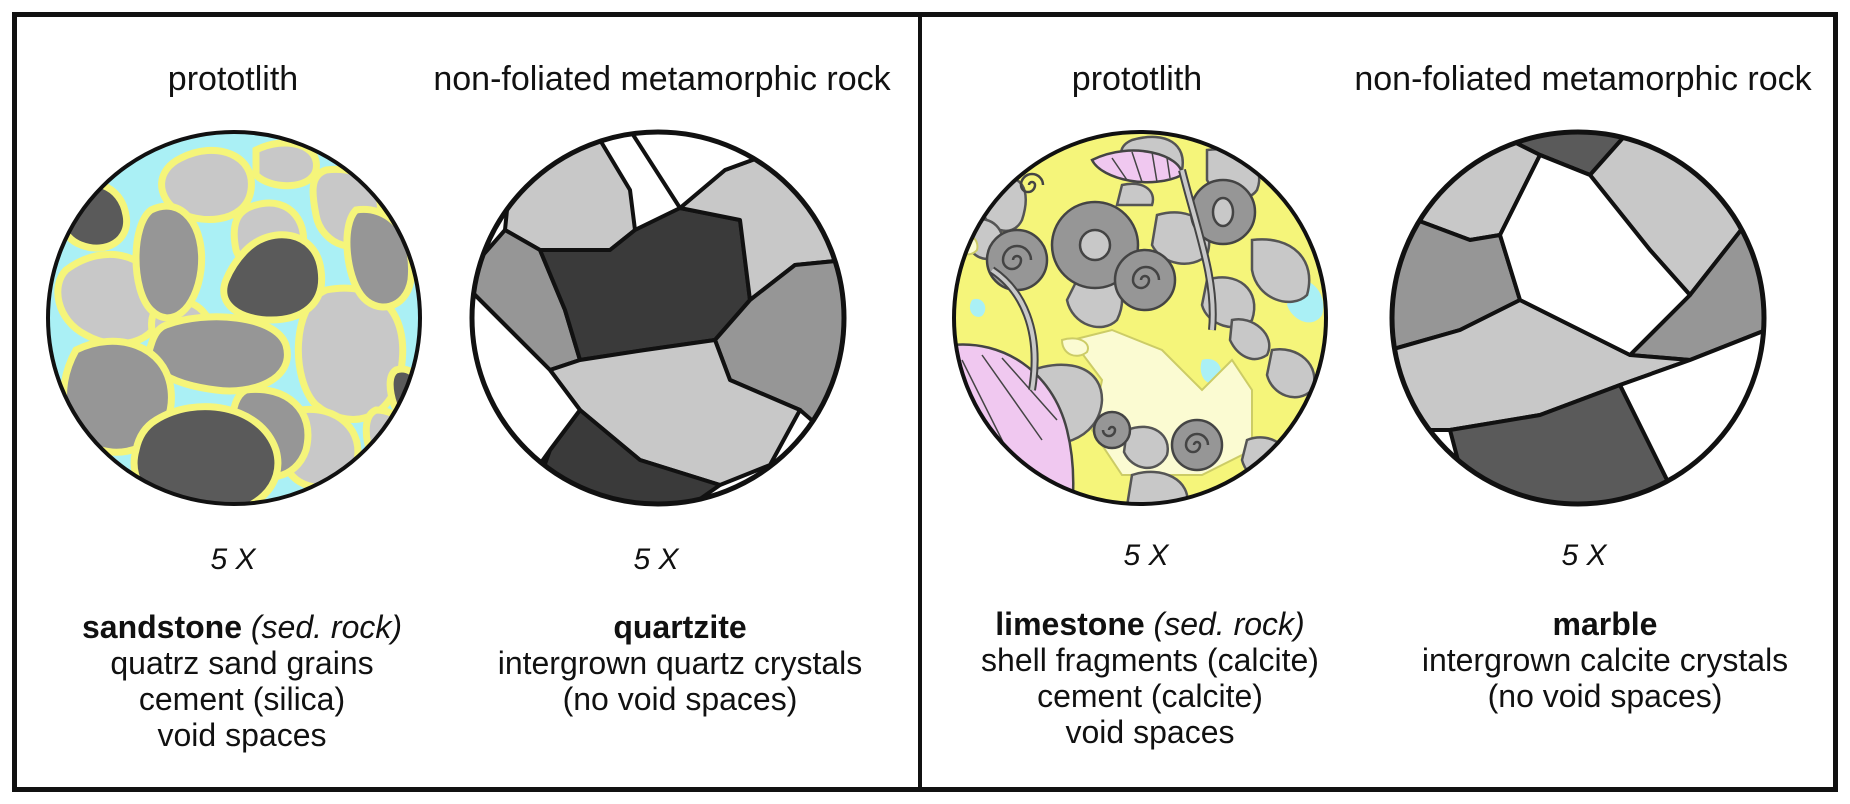 The height and width of the screenshot is (804, 1850). What do you see at coordinates (1146, 555) in the screenshot?
I see `magnification-limestone: 5 X` at bounding box center [1146, 555].